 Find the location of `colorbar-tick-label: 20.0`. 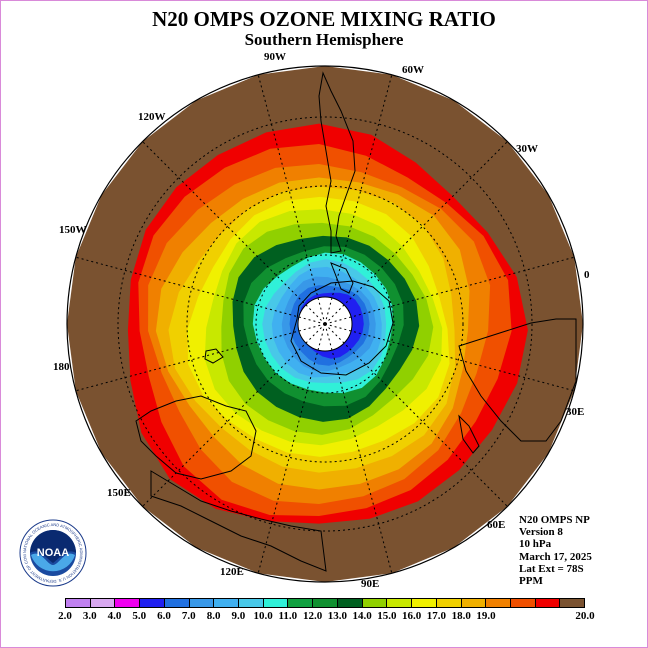

colorbar-tick-label: 20.0 is located at coordinates (585, 616).